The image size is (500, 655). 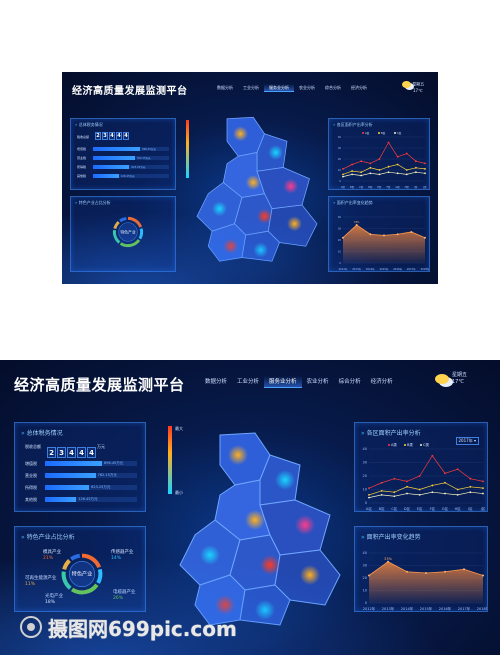 What do you see at coordinates (42, 433) in the screenshot?
I see `tax-card-title: » 总体税务情况` at bounding box center [42, 433].